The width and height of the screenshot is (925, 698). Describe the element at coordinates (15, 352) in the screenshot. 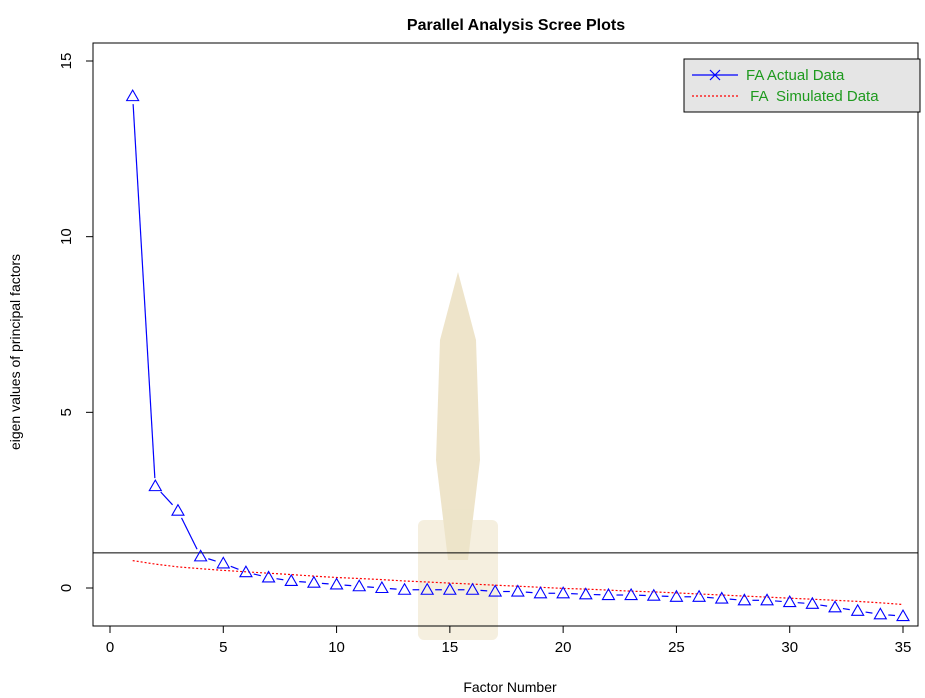

I see `y-axis-label: eigen values of principal factors` at that location.